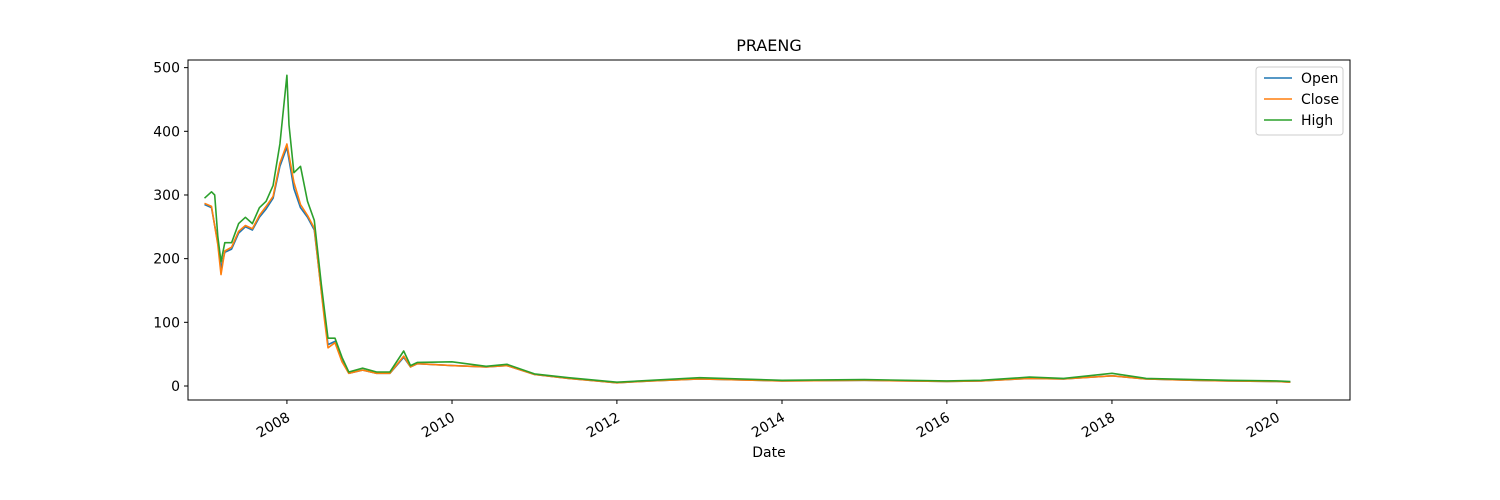  I want to click on x-tick-label: 2014, so click(768, 426).